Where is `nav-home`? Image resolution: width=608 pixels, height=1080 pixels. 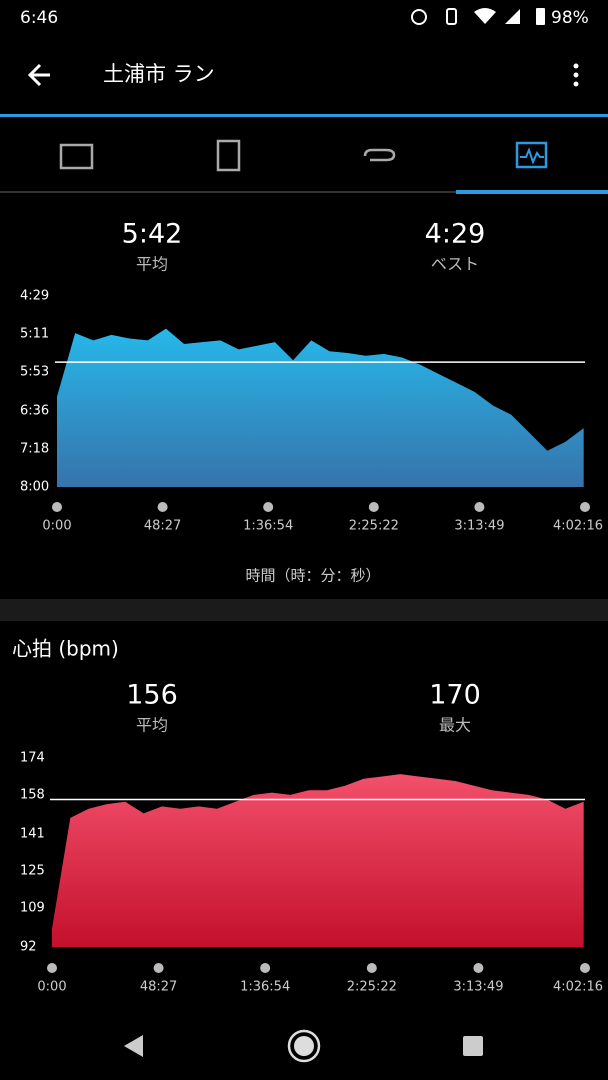
nav-home is located at coordinates (304, 1046).